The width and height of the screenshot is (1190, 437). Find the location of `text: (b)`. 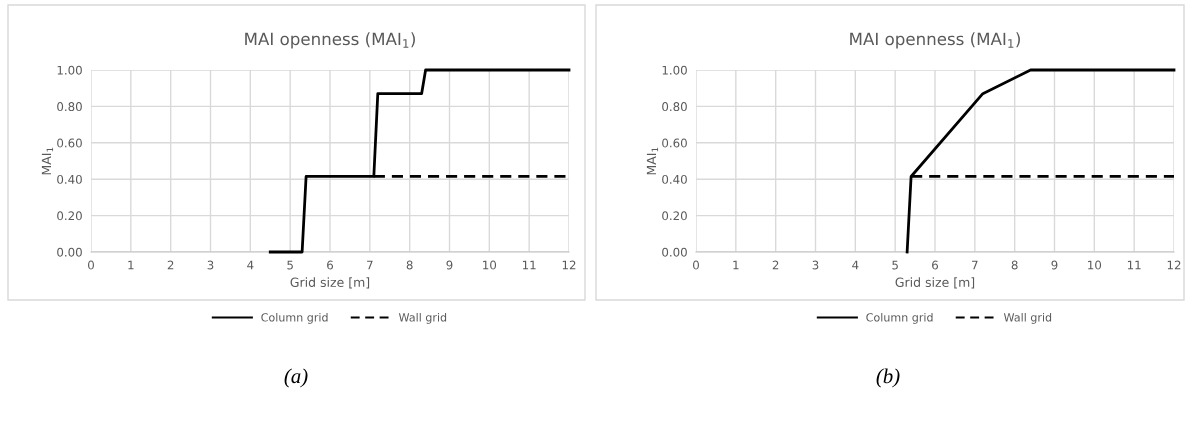

text: (b) is located at coordinates (888, 378).